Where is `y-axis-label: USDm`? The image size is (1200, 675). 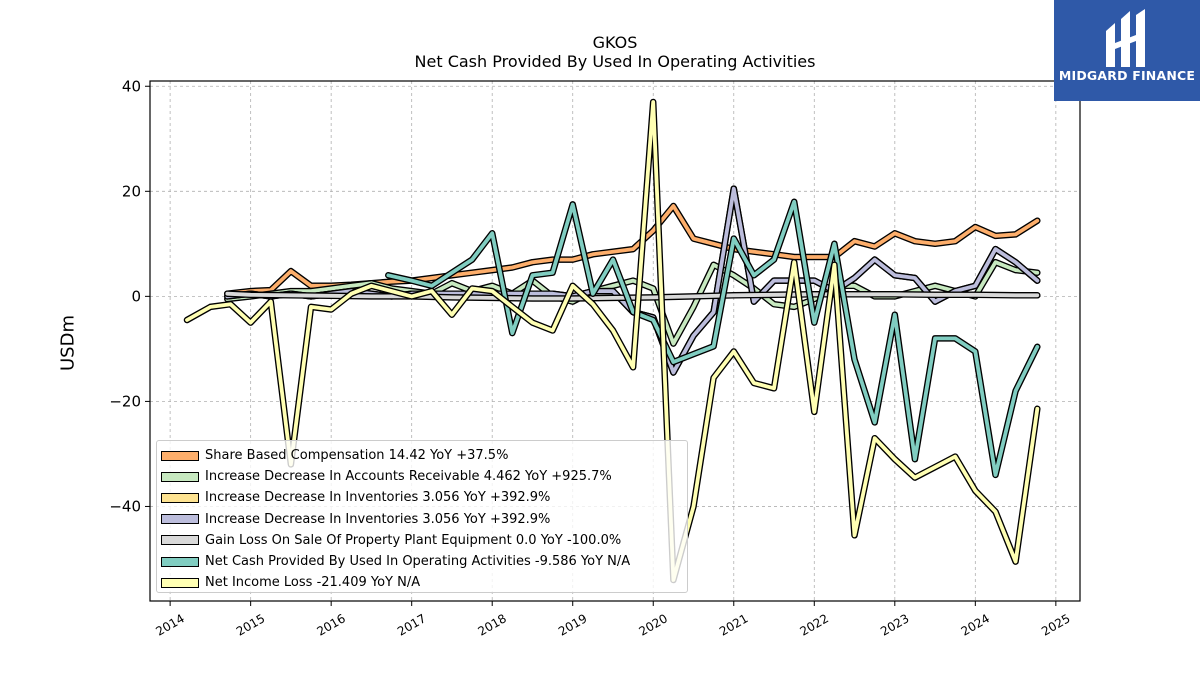 y-axis-label: USDm is located at coordinates (68, 343).